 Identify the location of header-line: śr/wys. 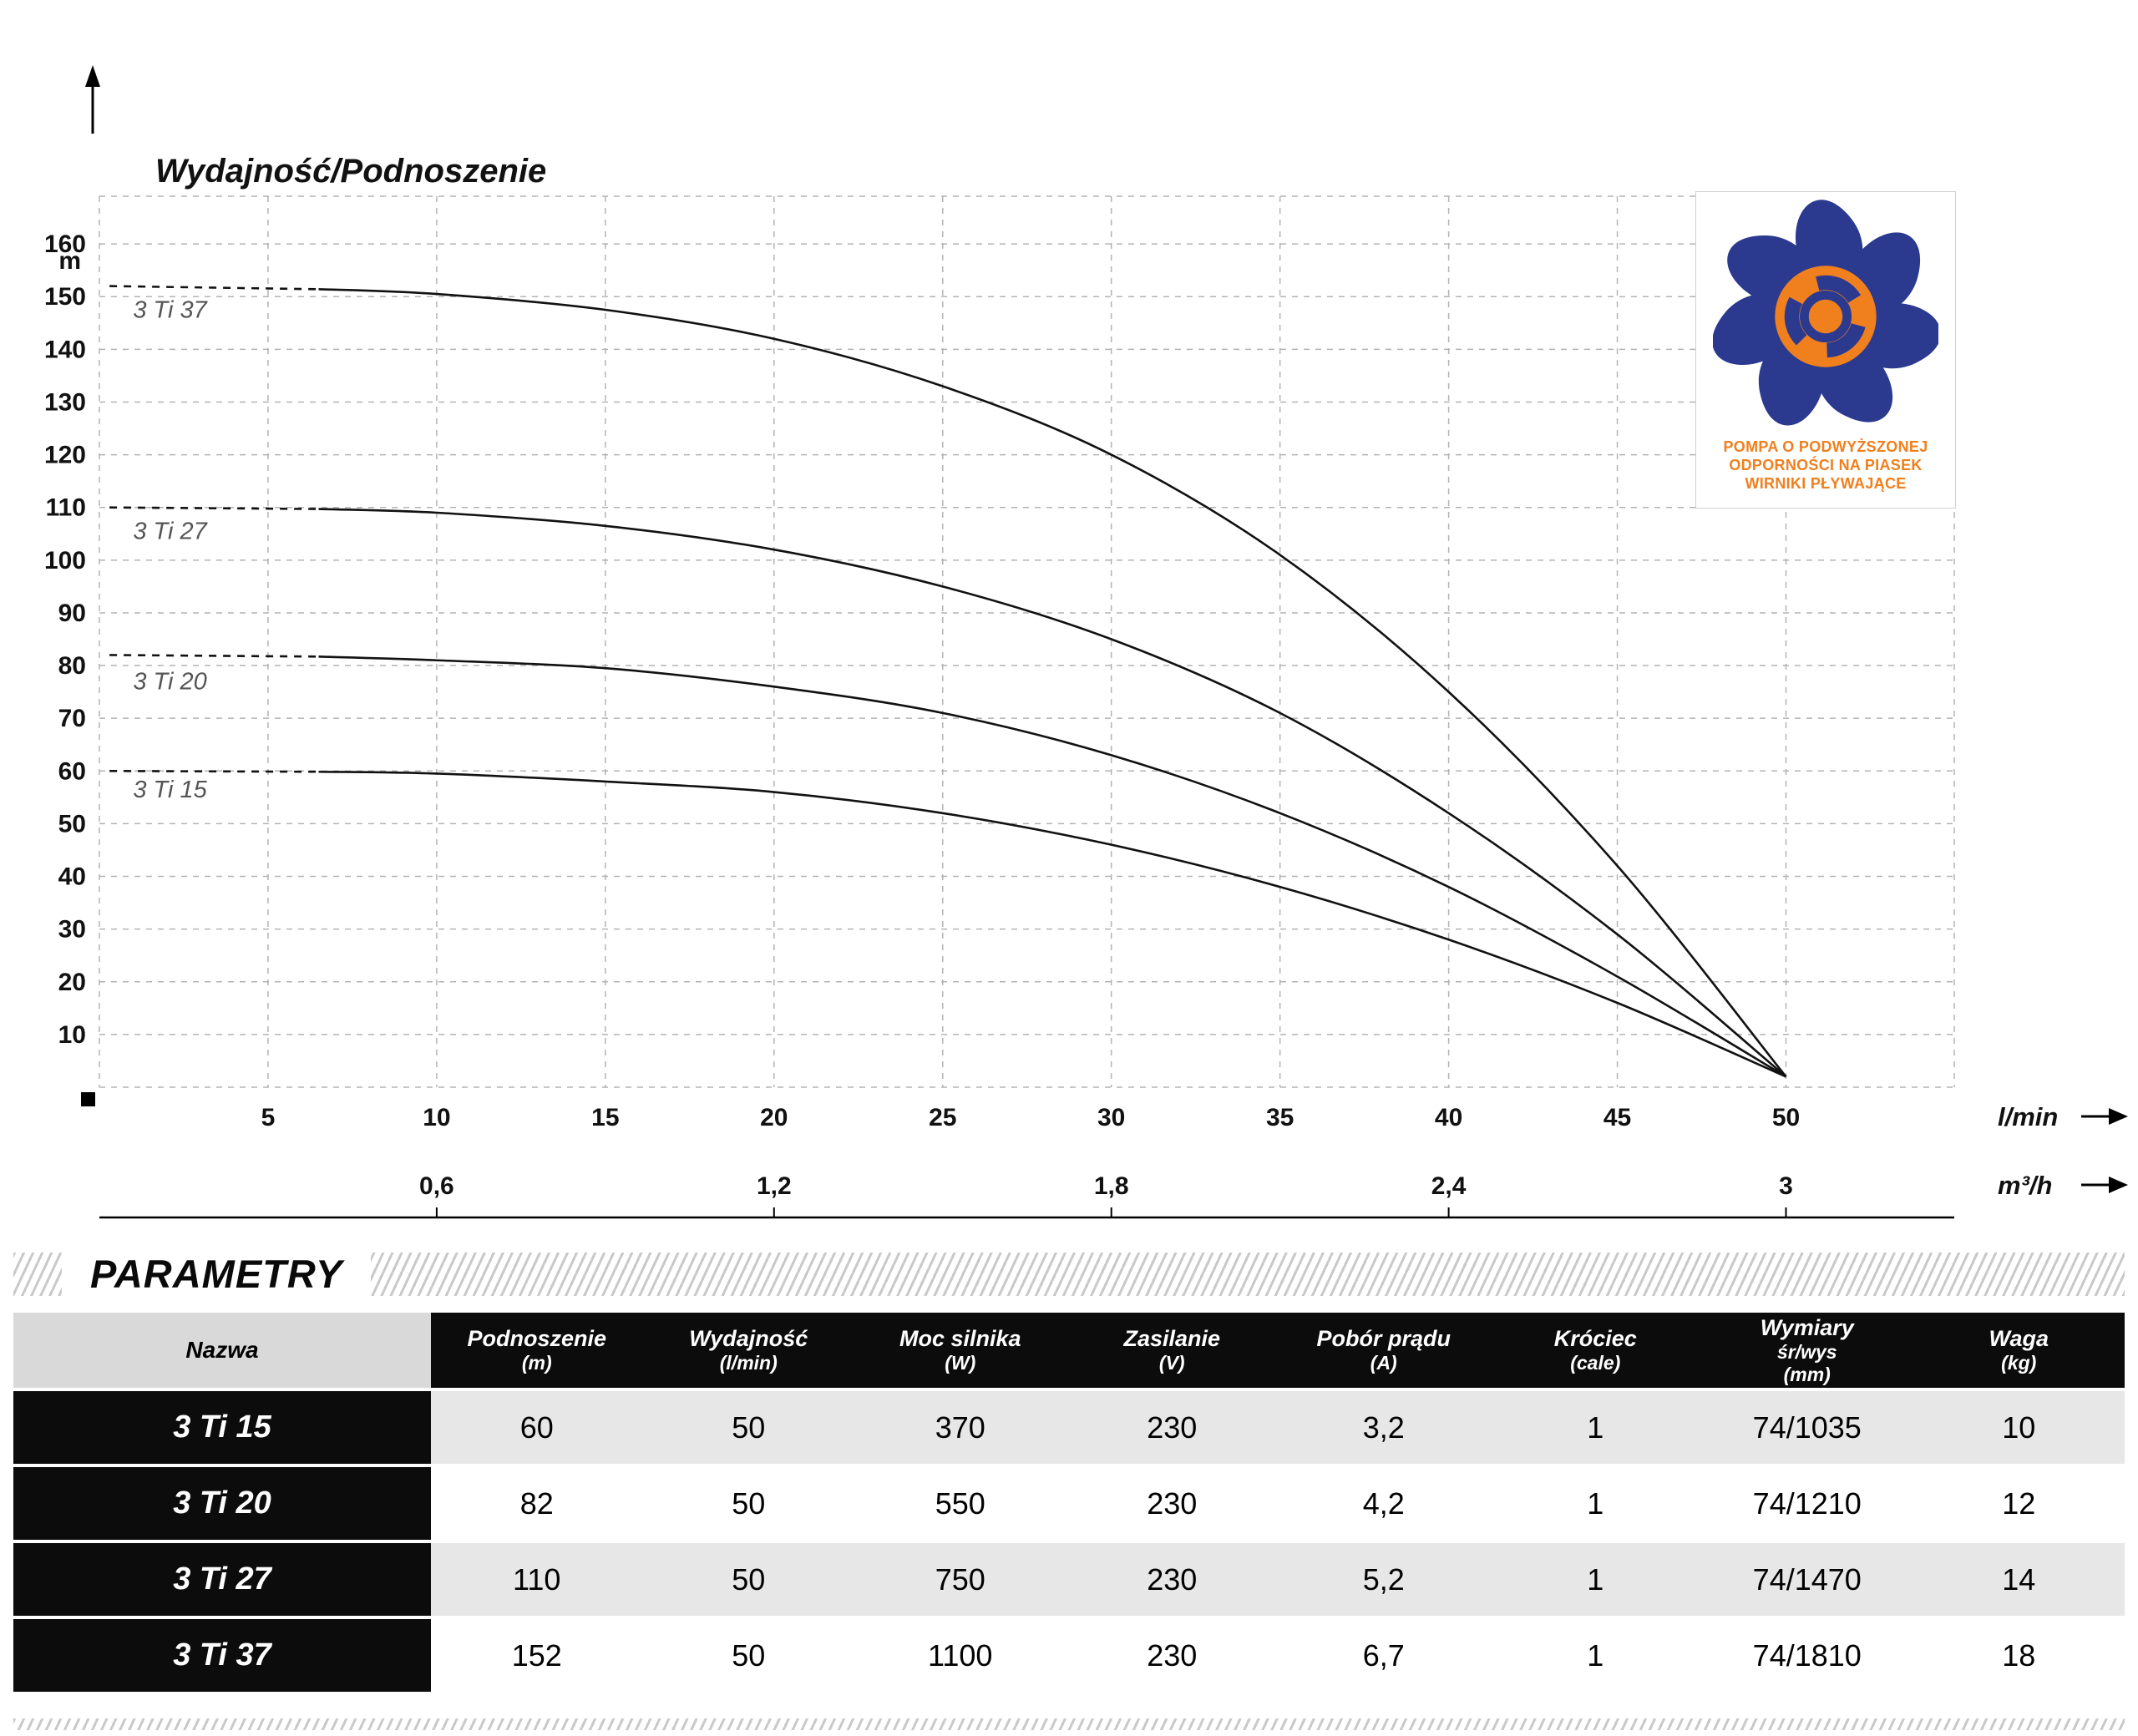
(1807, 1352).